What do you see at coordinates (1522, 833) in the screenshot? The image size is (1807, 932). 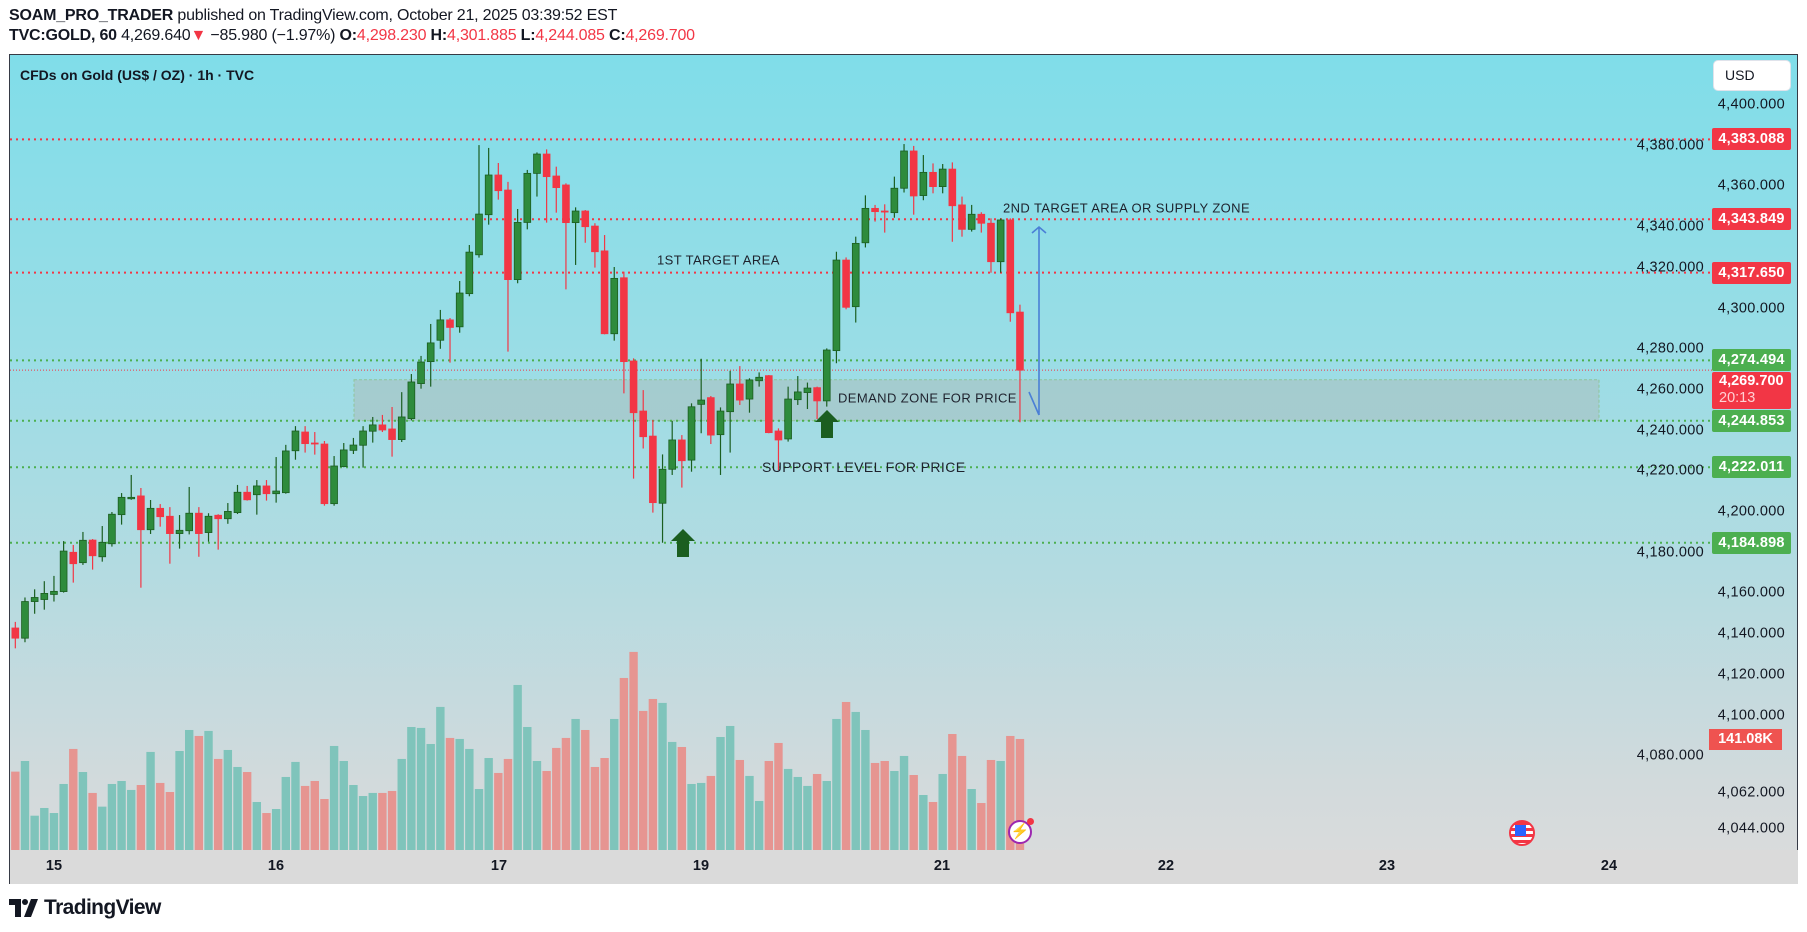 I see `us-flag-icon` at bounding box center [1522, 833].